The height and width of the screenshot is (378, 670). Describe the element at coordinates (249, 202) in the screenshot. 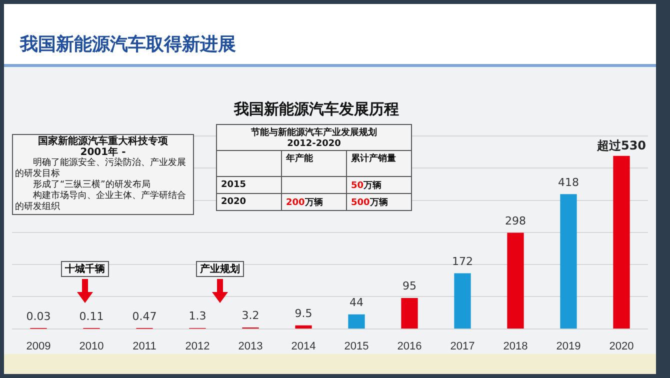

I see `annotation: 2020` at that location.